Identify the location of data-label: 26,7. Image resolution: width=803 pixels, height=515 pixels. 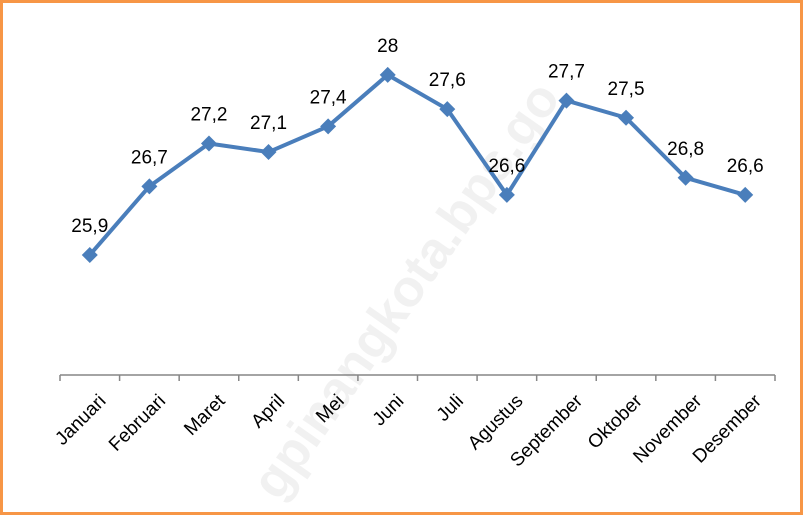
(149, 157).